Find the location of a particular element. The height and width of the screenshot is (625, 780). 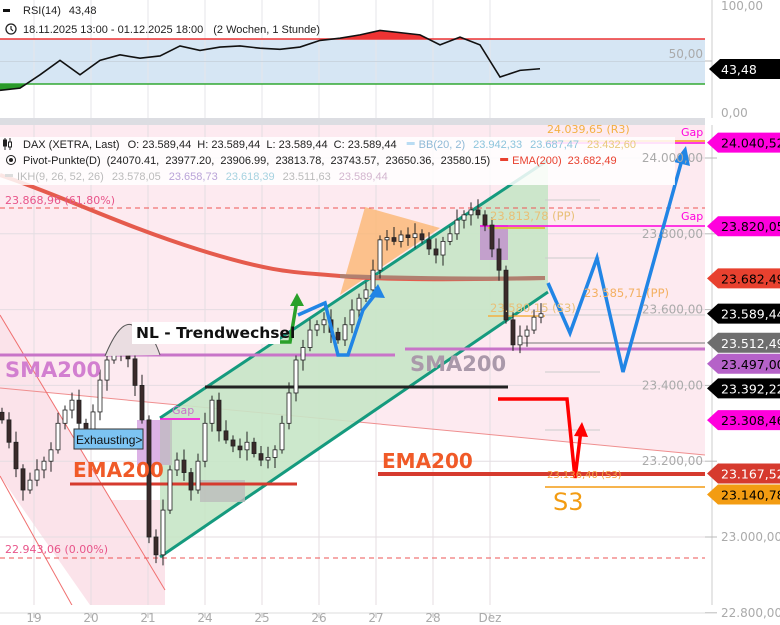

svg-text: 23.820,05 is located at coordinates (750, 226).